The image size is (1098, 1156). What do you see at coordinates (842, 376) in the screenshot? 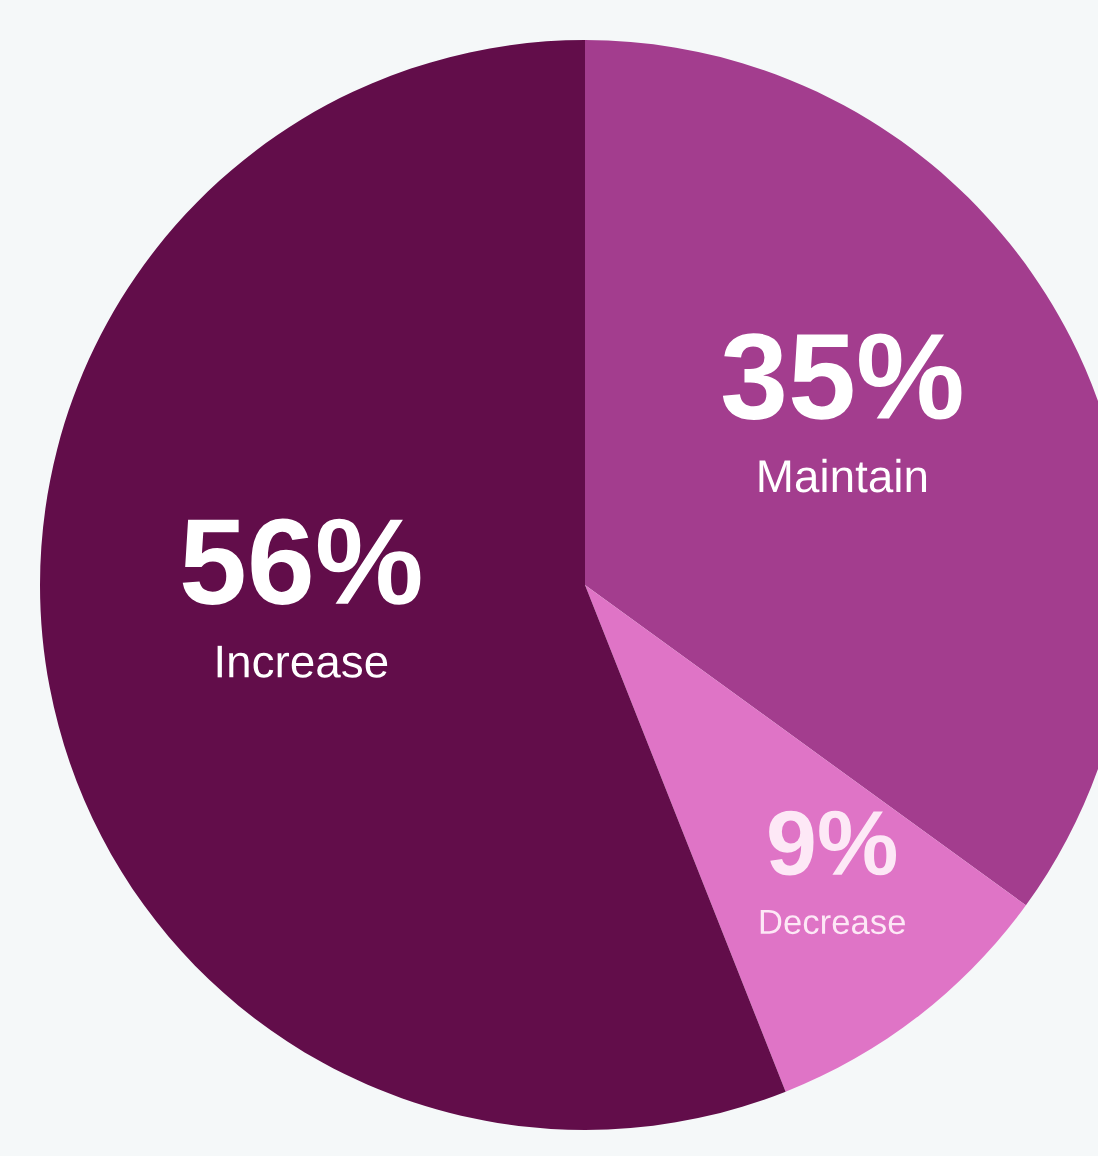
I see `data-label: 35%` at bounding box center [842, 376].